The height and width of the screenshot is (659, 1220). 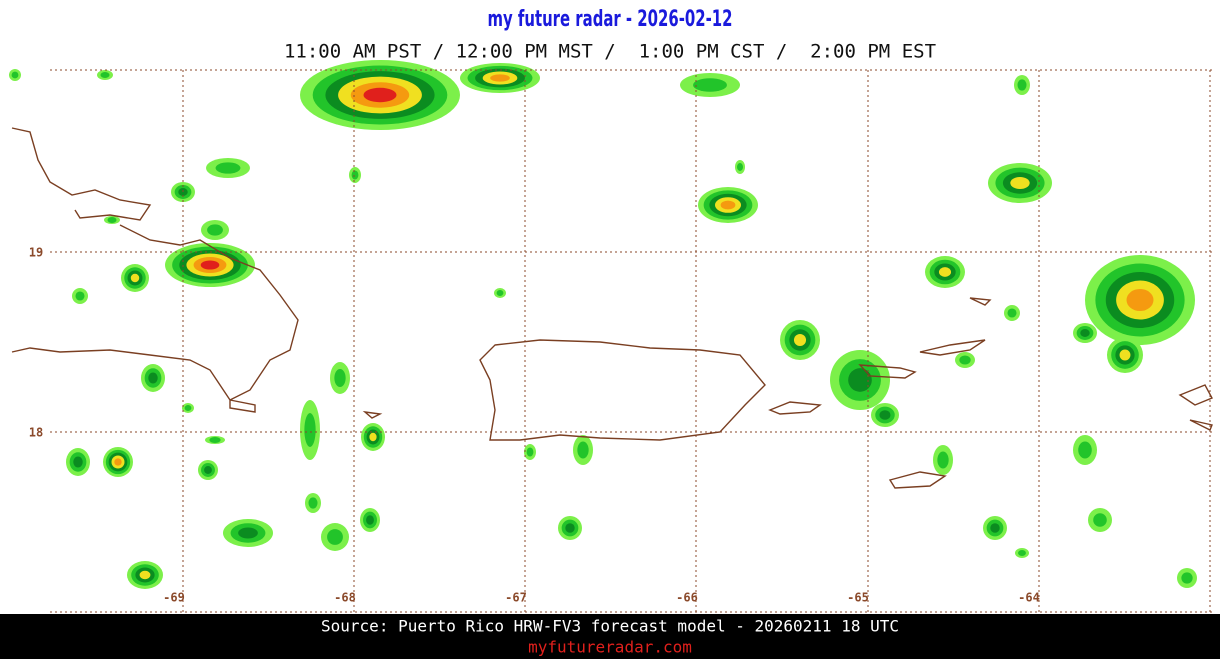 What do you see at coordinates (1029, 598) in the screenshot?
I see `lon-label: -64` at bounding box center [1029, 598].